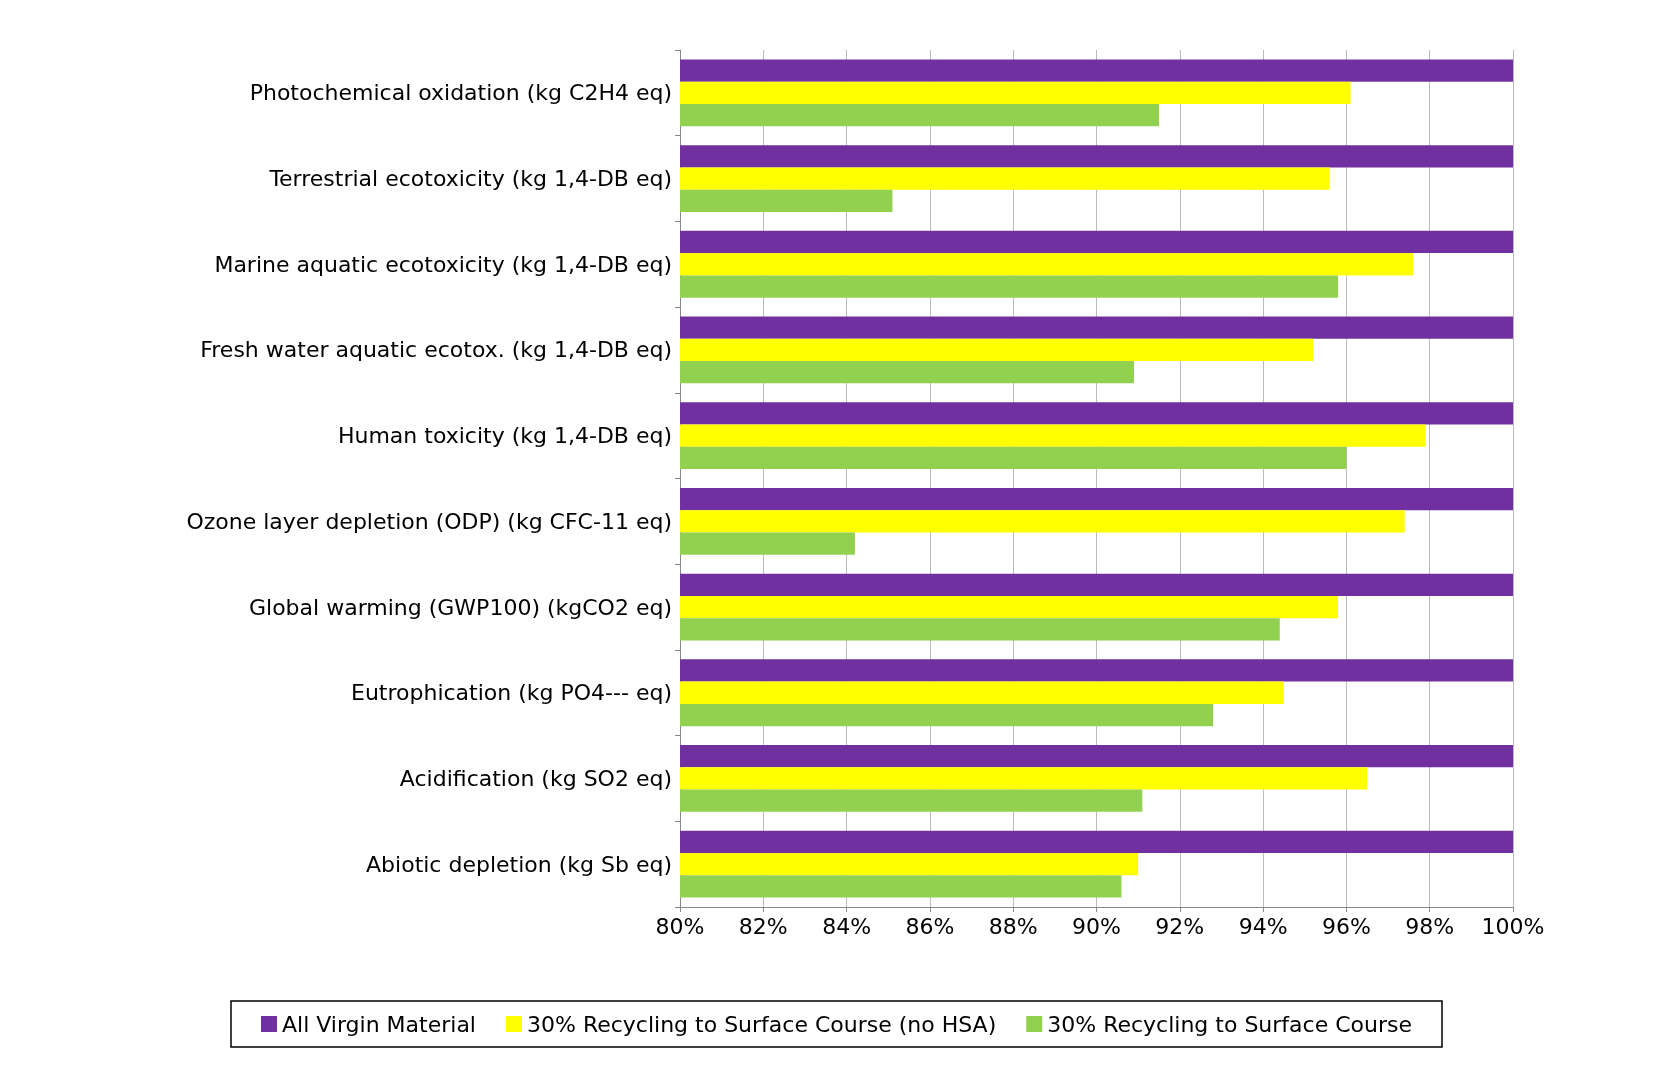 The height and width of the screenshot is (1077, 1673). Describe the element at coordinates (460, 93) in the screenshot. I see `y-tick-label: Photochemical oxidation (kg C2H4 eq)` at that location.